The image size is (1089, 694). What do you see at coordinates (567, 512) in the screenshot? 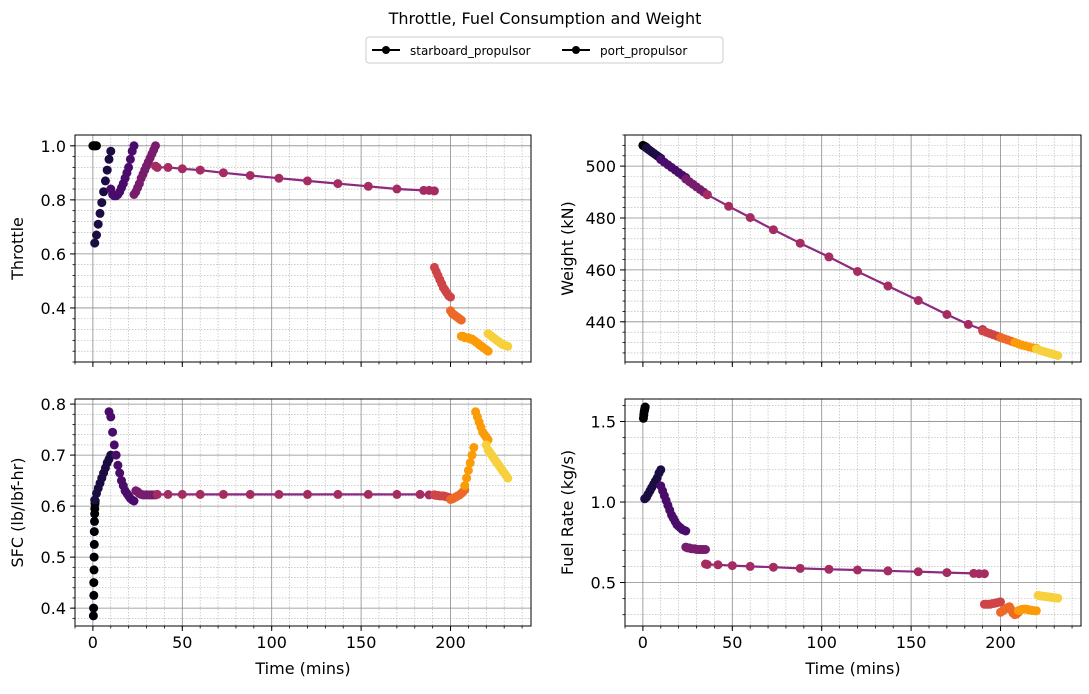
I see `y-axis-label: Fuel Rate (kg/s)` at bounding box center [567, 512].